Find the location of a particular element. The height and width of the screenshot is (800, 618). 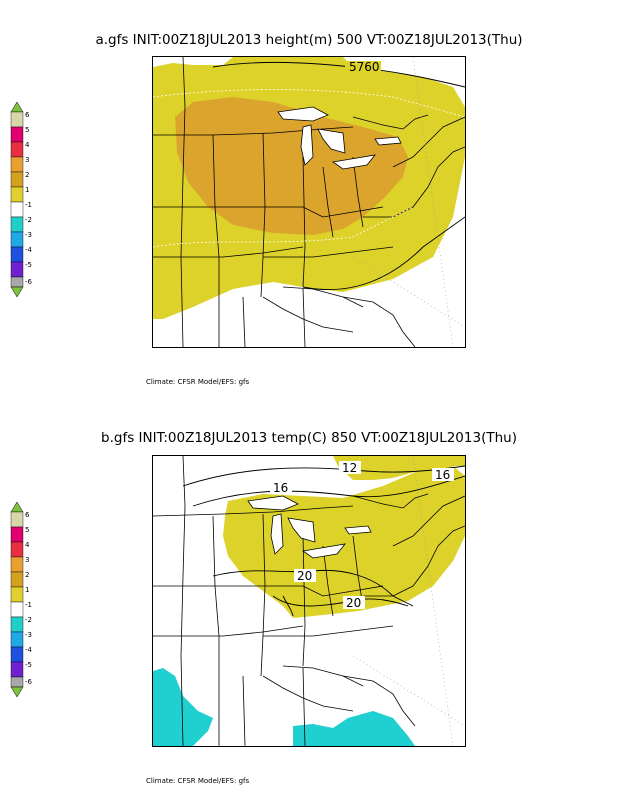

anomaly-region-neg1 is located at coordinates (183, 707).